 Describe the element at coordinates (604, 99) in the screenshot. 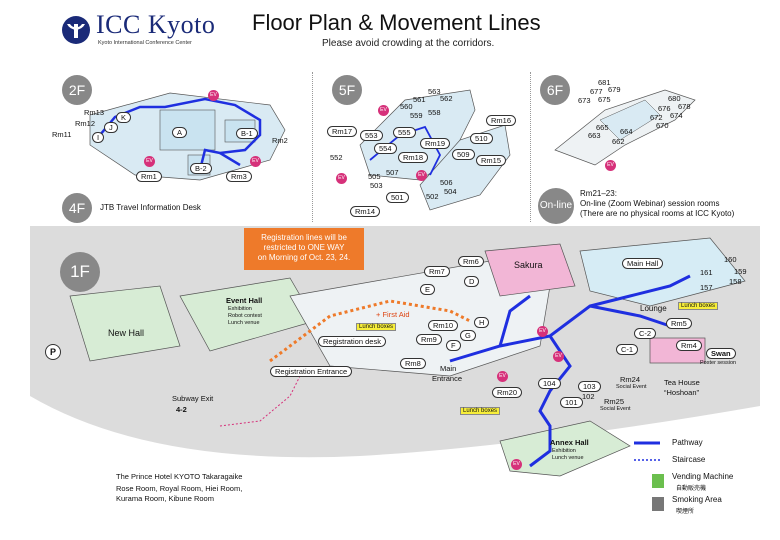

I see `room-label: 675` at that location.